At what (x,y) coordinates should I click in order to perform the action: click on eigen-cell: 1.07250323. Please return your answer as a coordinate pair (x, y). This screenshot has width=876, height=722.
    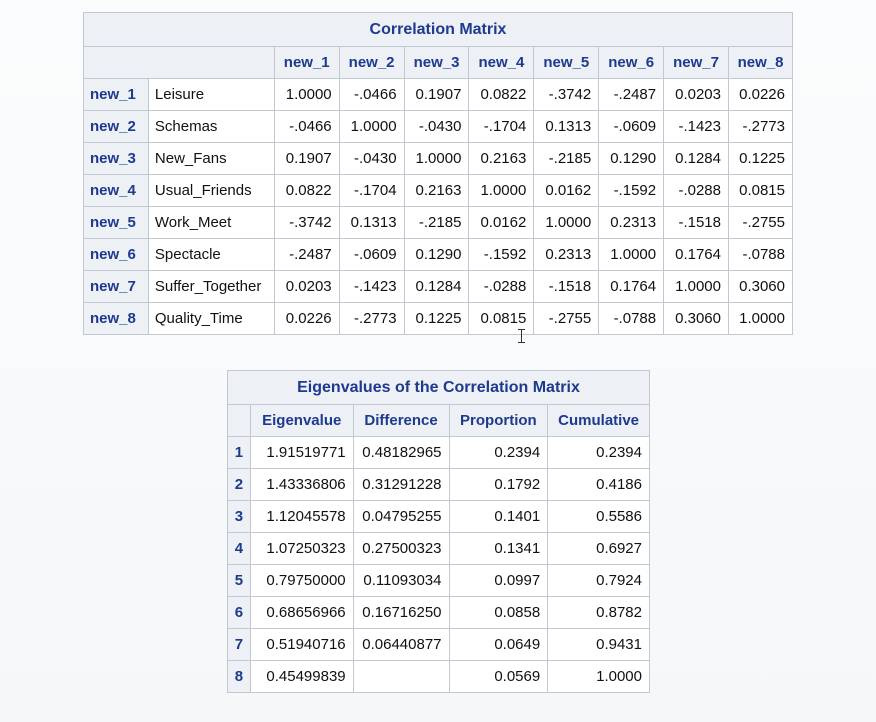
    Looking at the image, I should click on (301, 548).